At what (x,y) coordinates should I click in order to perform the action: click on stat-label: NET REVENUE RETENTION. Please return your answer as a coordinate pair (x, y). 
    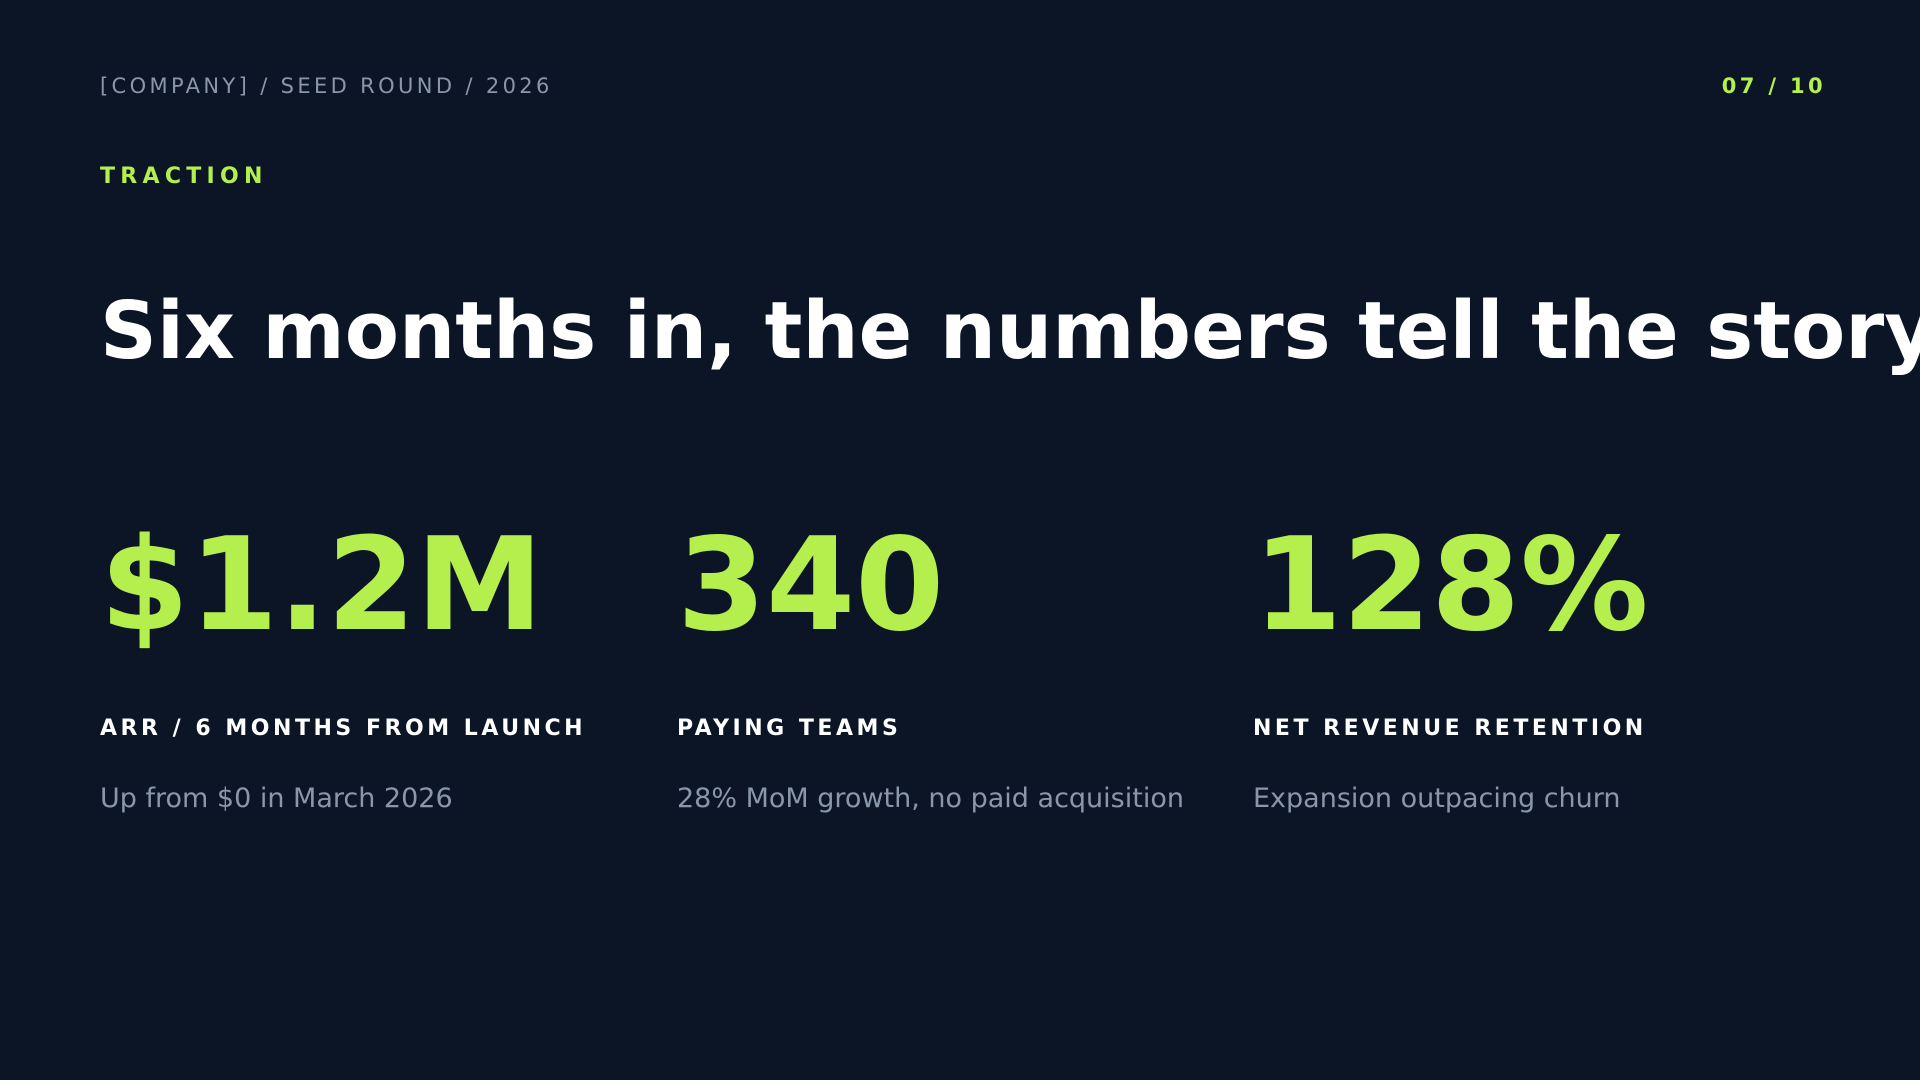
    Looking at the image, I should click on (1450, 728).